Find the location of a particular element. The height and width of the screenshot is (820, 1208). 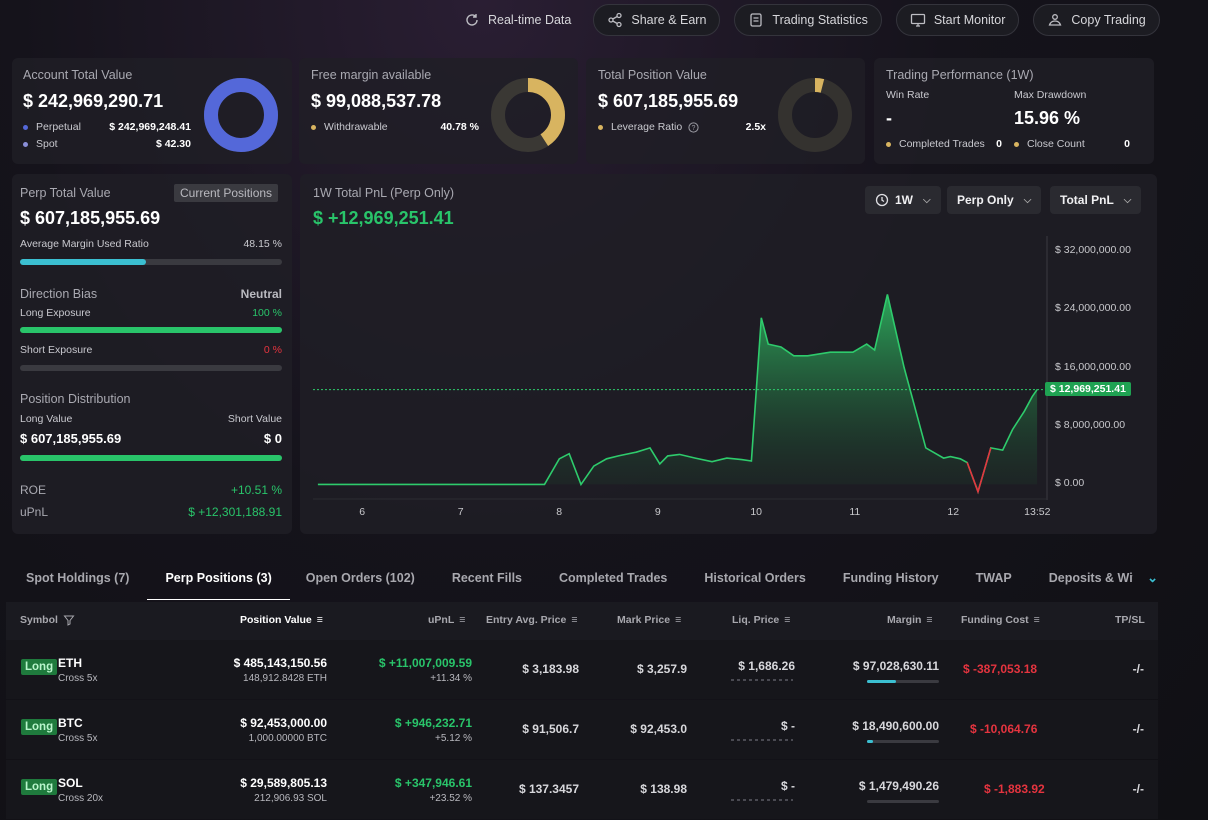

header-position-value: Position Value ≡ is located at coordinates (281, 620).